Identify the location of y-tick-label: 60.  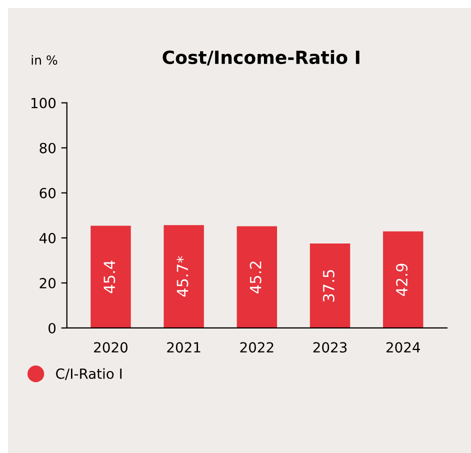
(48, 193).